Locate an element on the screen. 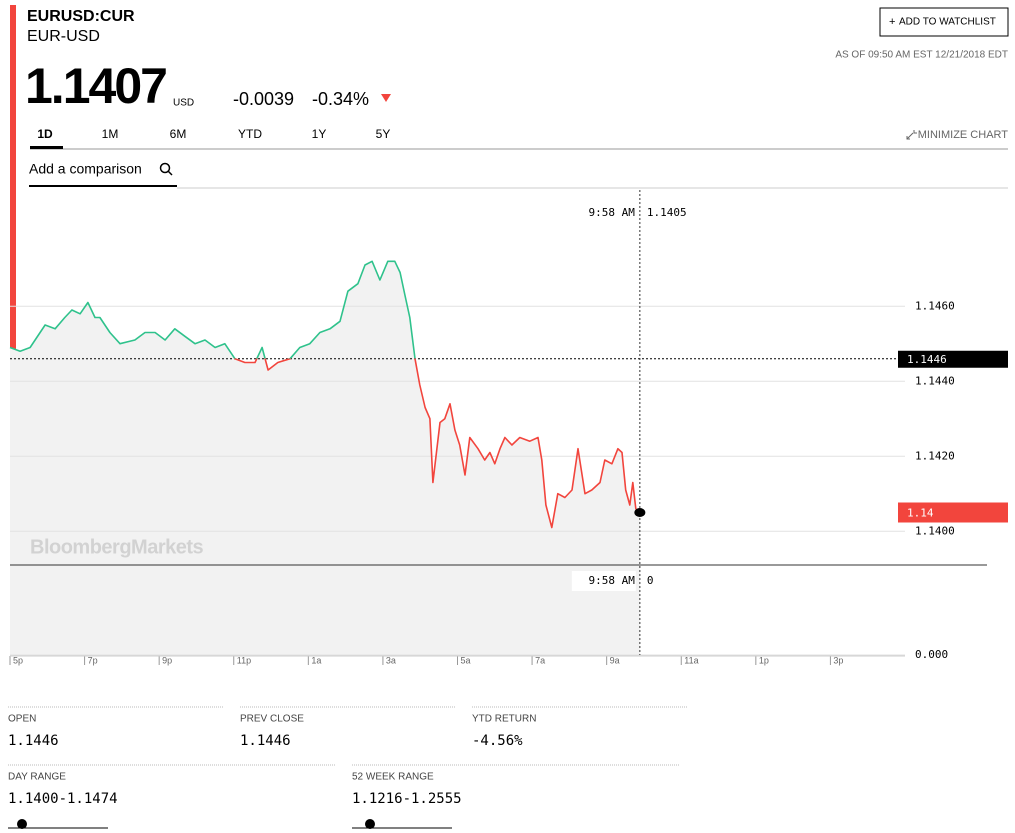 The image size is (1015, 833). year-range-dot is located at coordinates (370, 824).